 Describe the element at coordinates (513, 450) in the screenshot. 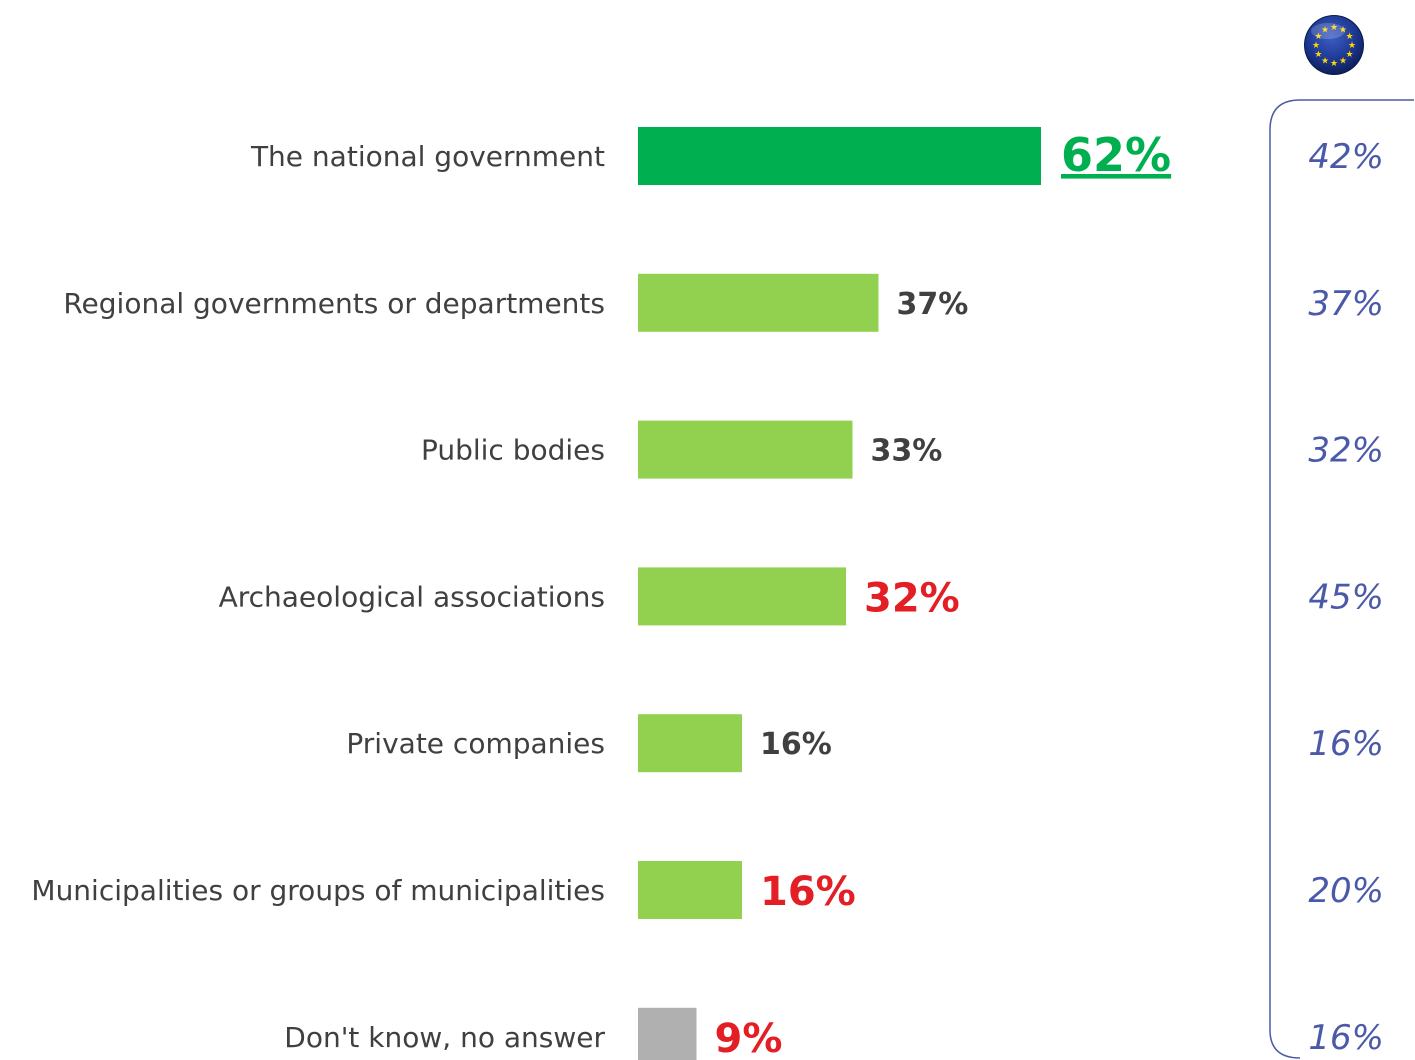

I see `category-label: Public bodies` at that location.